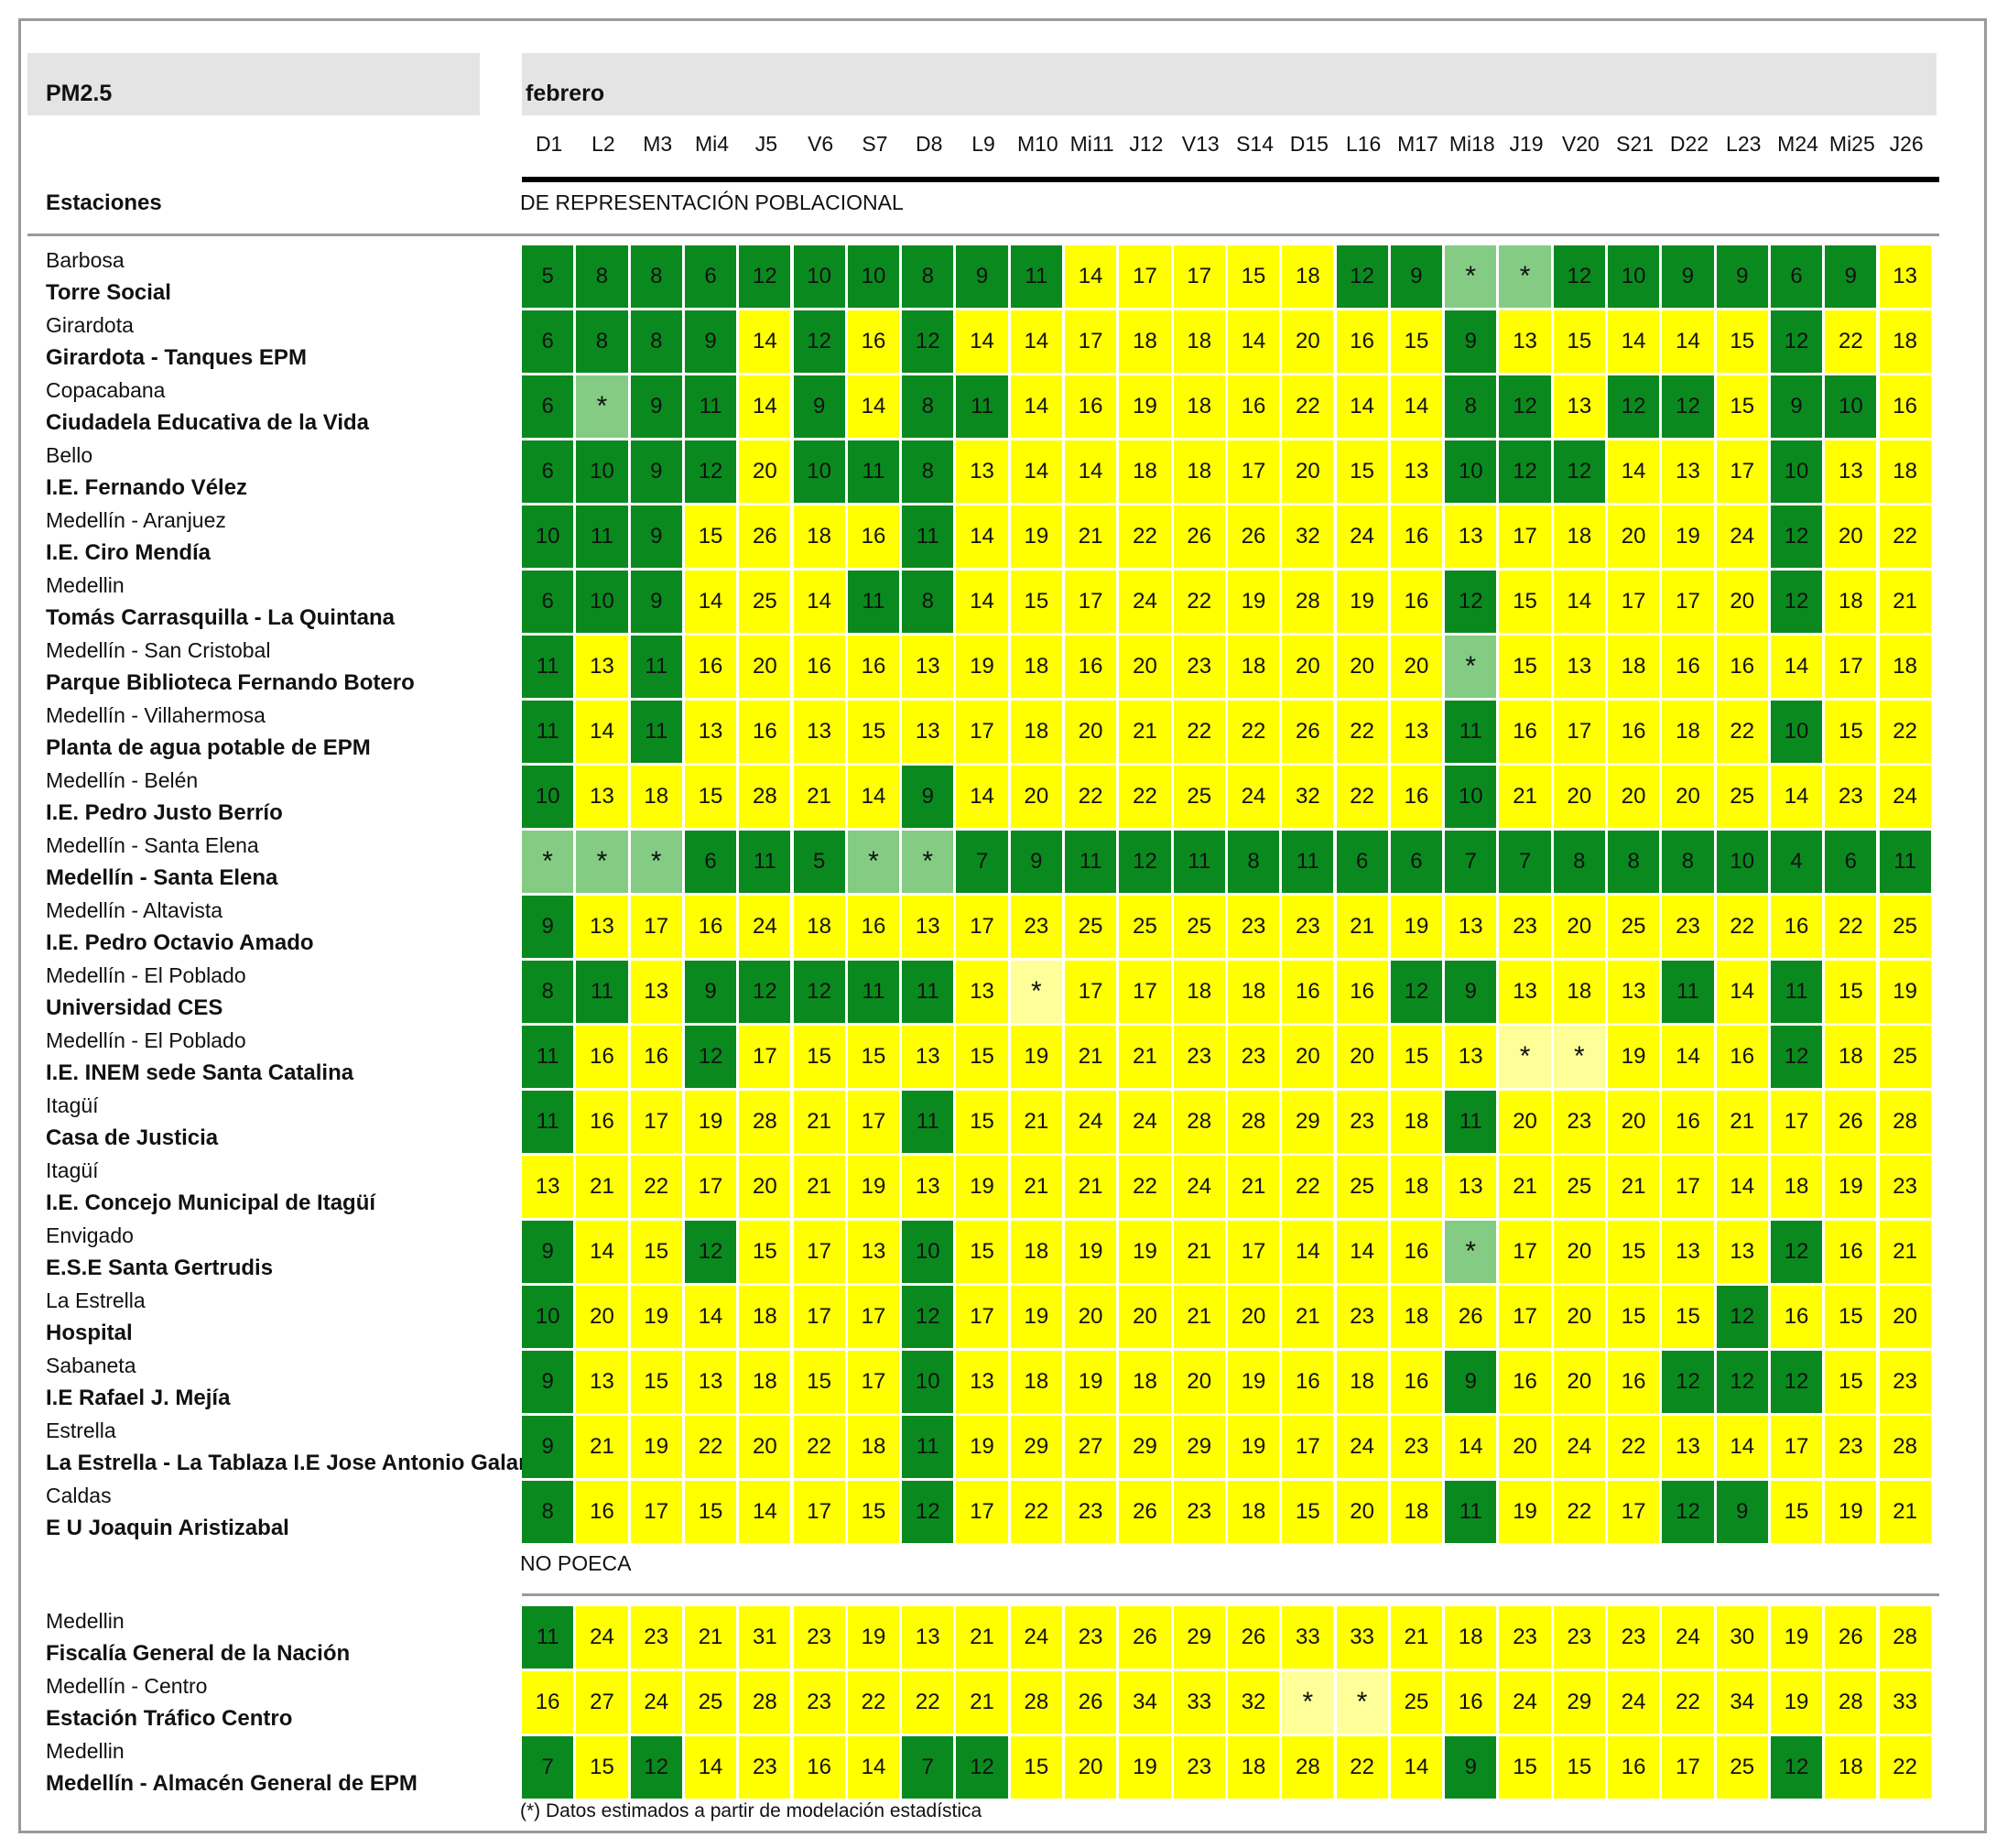  What do you see at coordinates (1472, 408) in the screenshot?
I see `value-cell: 8` at bounding box center [1472, 408].